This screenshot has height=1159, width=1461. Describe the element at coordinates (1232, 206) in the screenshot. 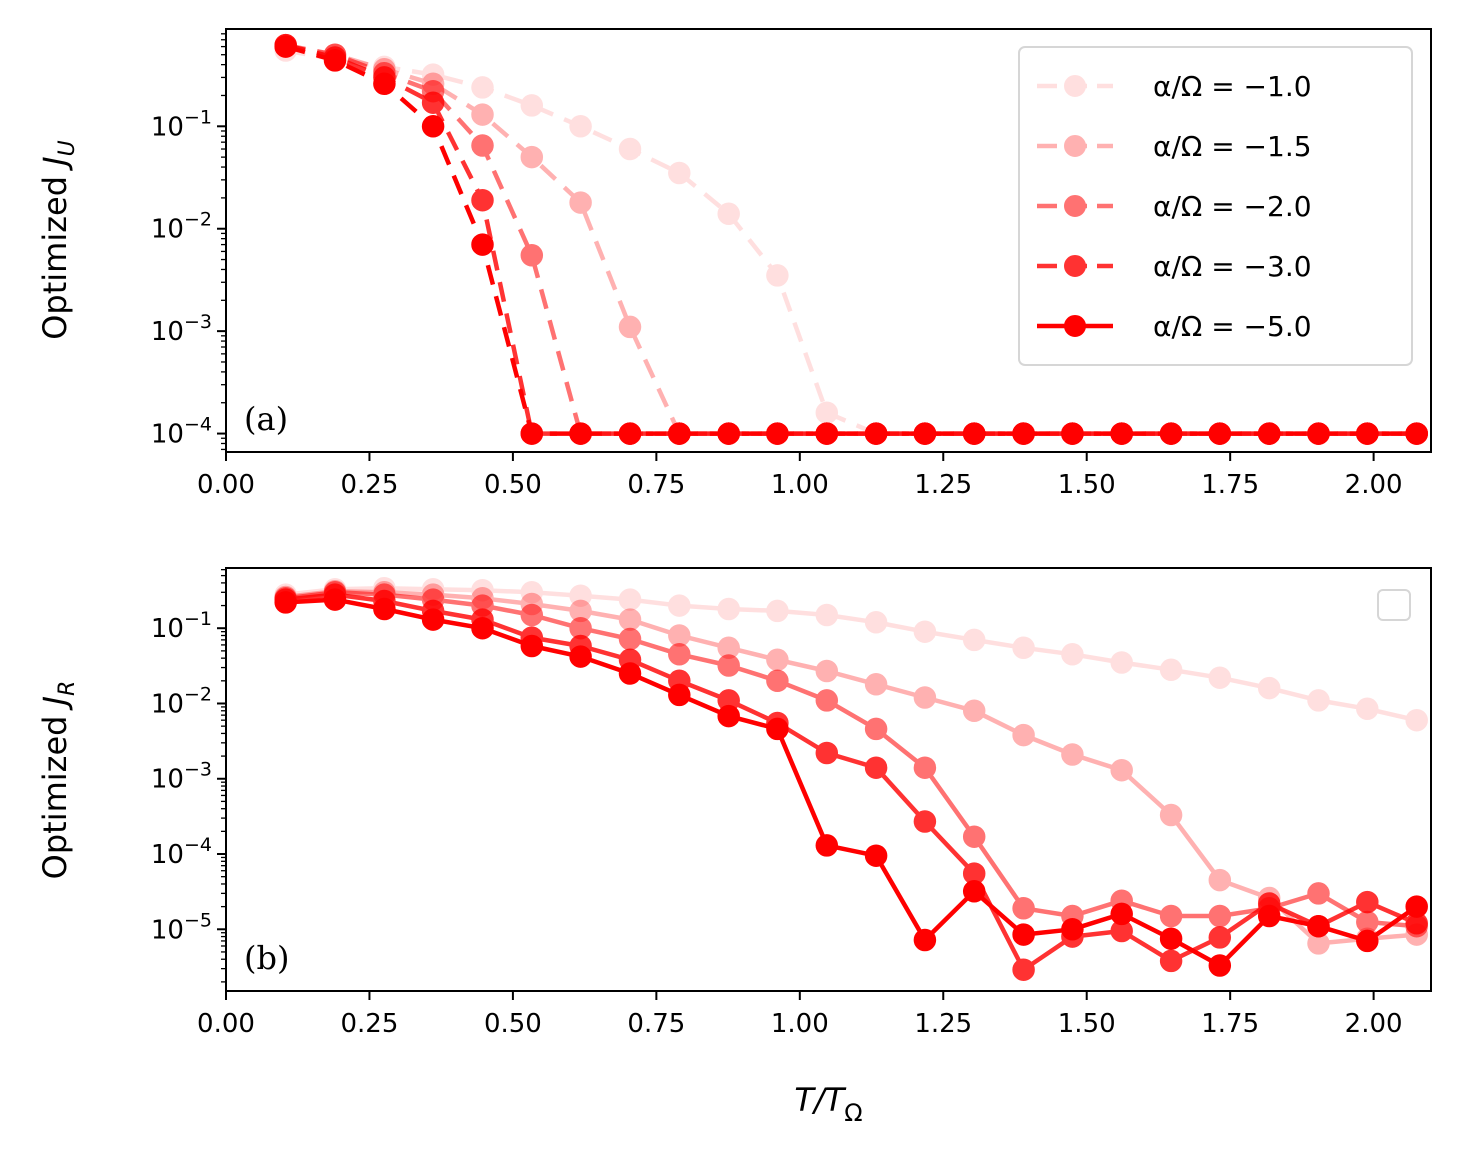

I see `legend-label: α/Ω = −2.0` at that location.